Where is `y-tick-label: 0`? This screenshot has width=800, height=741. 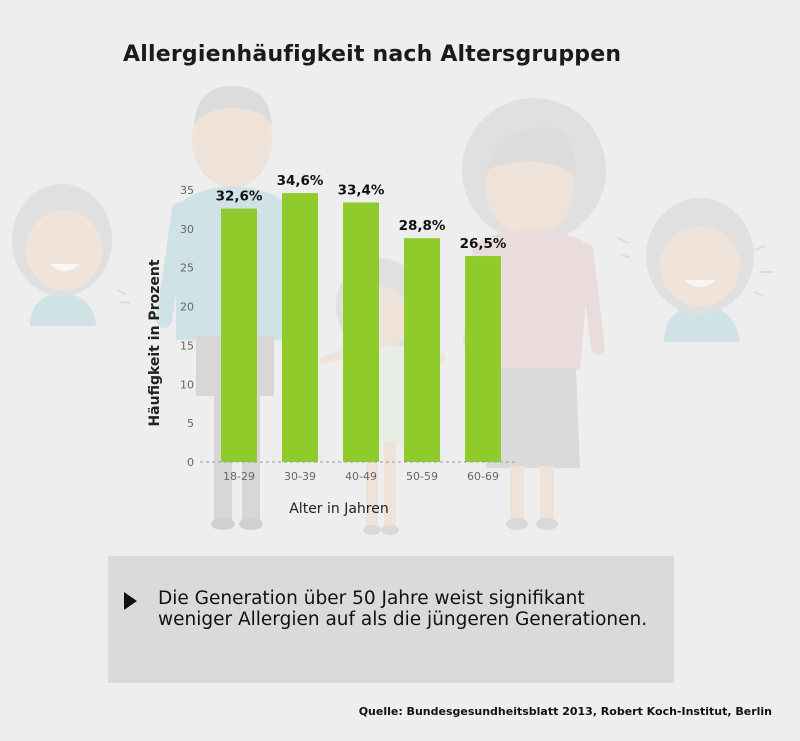
y-tick-label: 0 is located at coordinates (190, 462).